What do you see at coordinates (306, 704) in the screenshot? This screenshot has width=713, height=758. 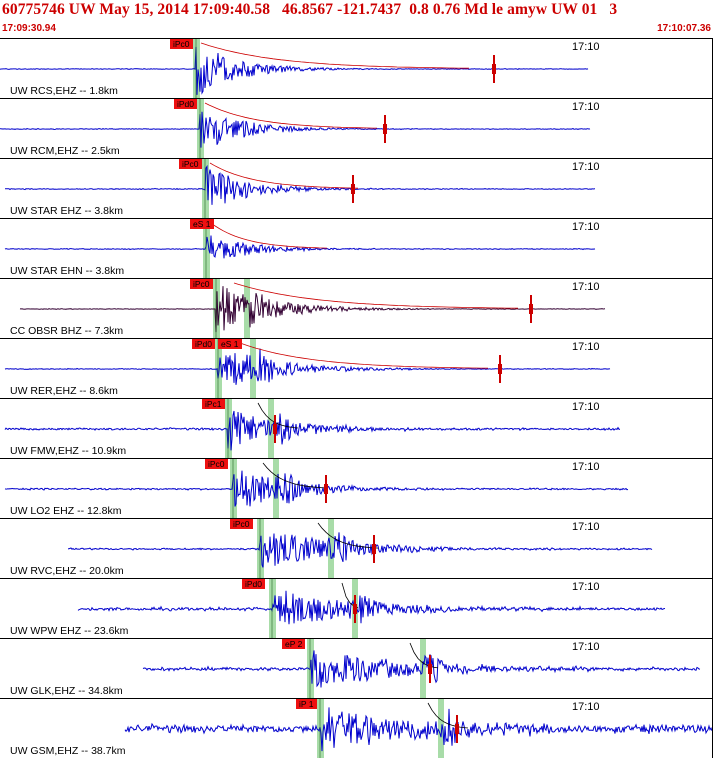 I see `phase-pick-label: iP 1` at bounding box center [306, 704].